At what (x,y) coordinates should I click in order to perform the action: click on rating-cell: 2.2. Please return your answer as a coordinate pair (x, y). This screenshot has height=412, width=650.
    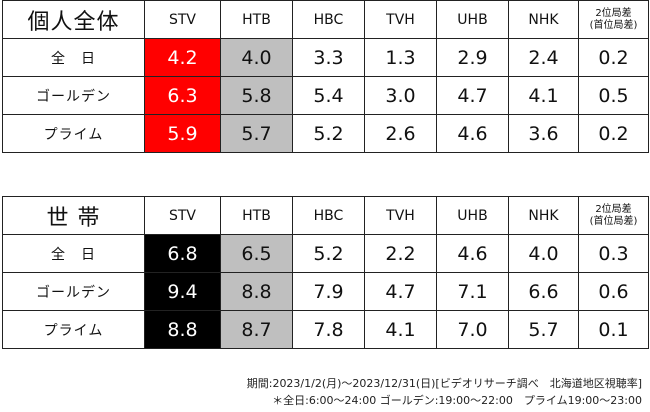
    Looking at the image, I should click on (400, 253).